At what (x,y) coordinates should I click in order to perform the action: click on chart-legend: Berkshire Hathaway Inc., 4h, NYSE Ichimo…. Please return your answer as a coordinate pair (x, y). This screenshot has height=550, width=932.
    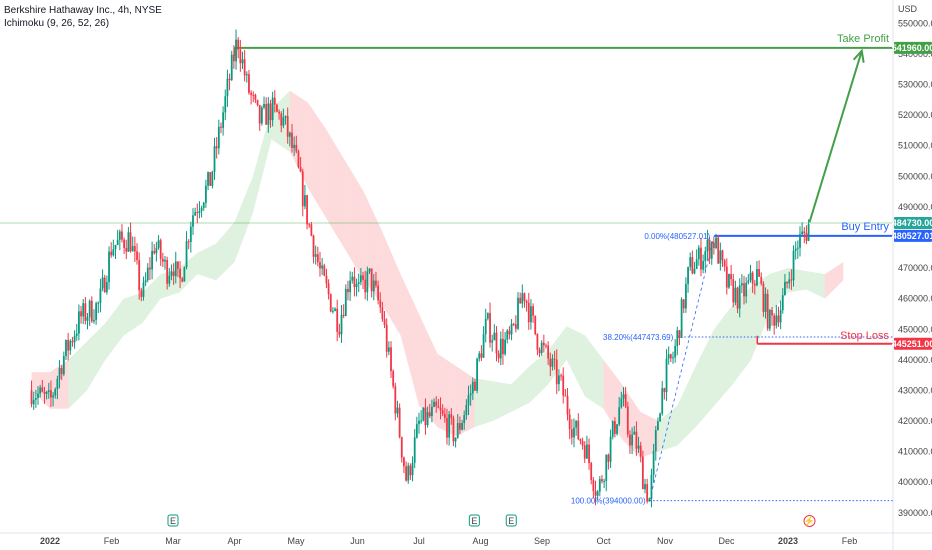
    Looking at the image, I should click on (83, 17).